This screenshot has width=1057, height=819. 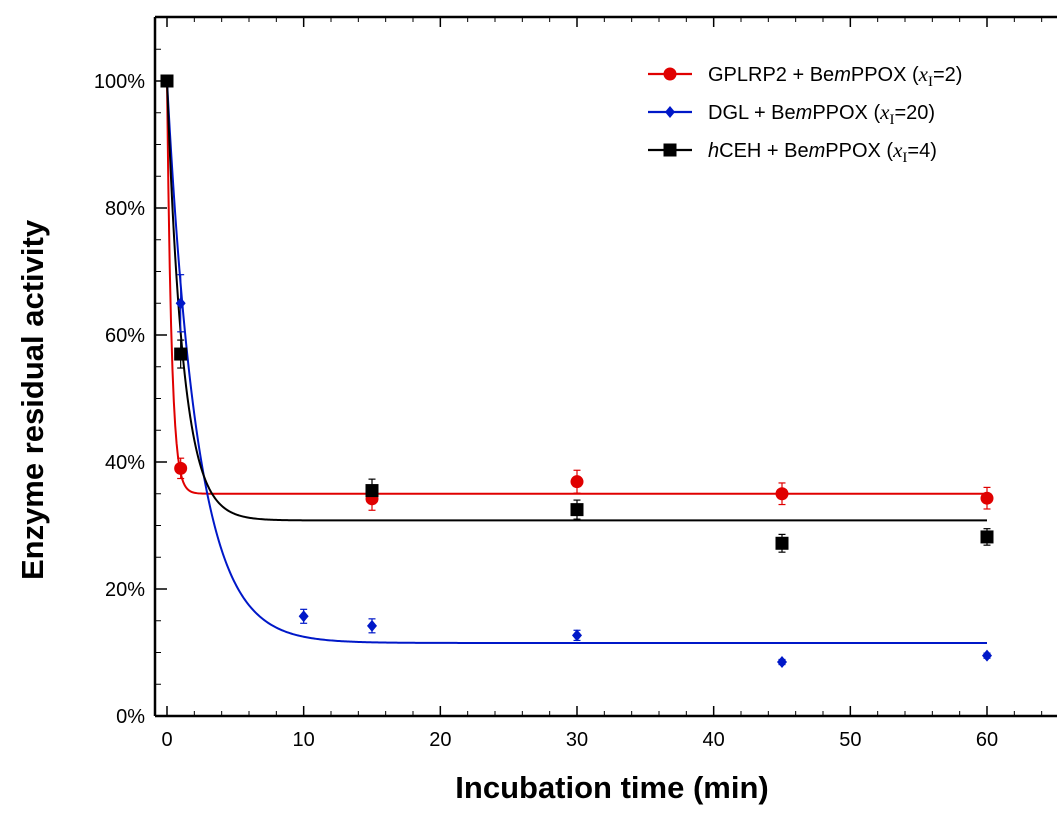 I want to click on legend-label: DGL + BemPPOX (xI=20), so click(x=821, y=114).